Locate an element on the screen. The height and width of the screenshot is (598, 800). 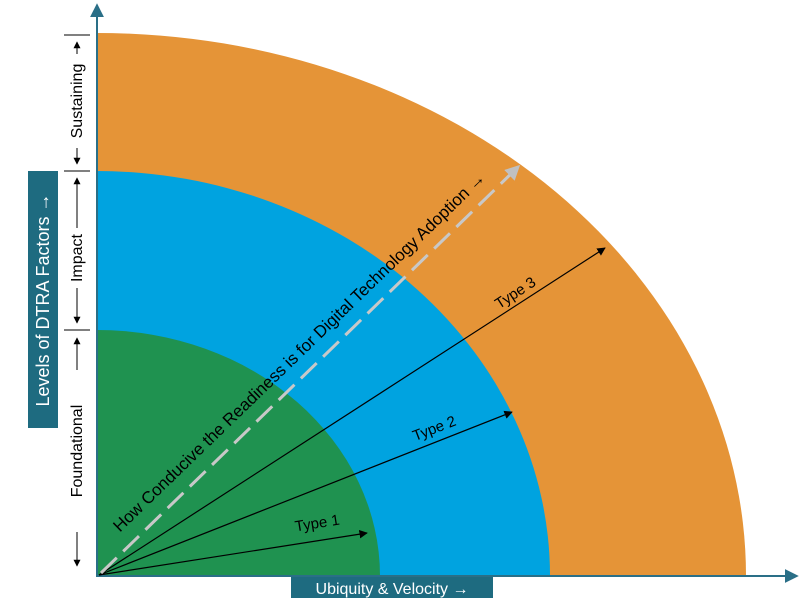
type-1-arrow is located at coordinates (233, 553).